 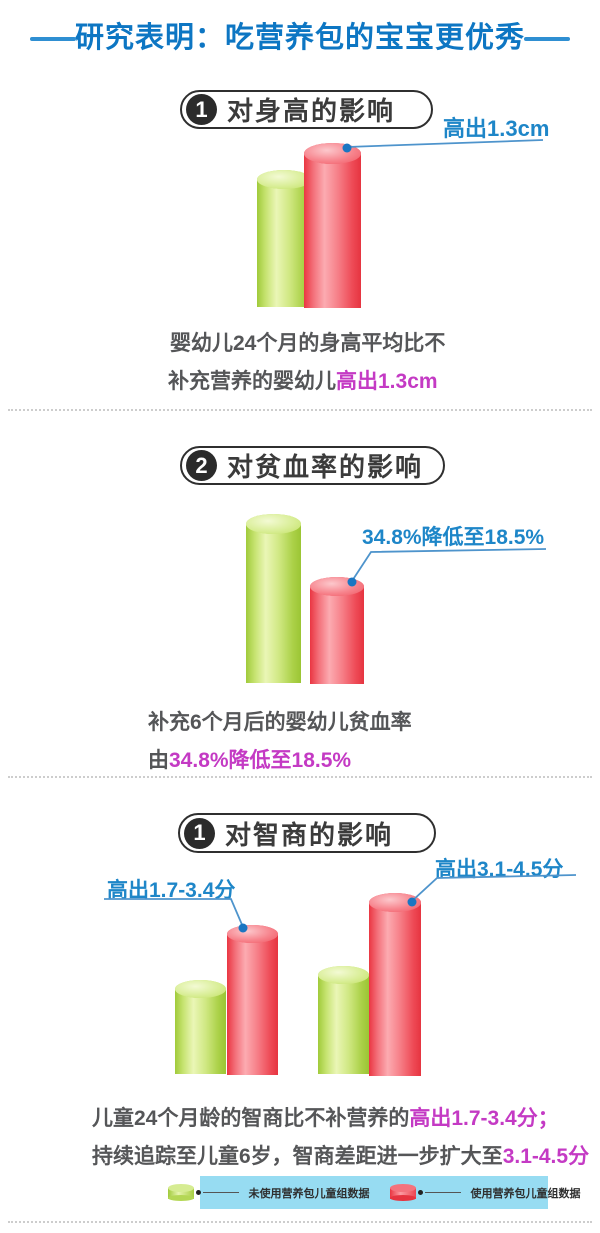 I want to click on caption-text: 婴幼儿24个月的身高平均比不, so click(x=308, y=343).